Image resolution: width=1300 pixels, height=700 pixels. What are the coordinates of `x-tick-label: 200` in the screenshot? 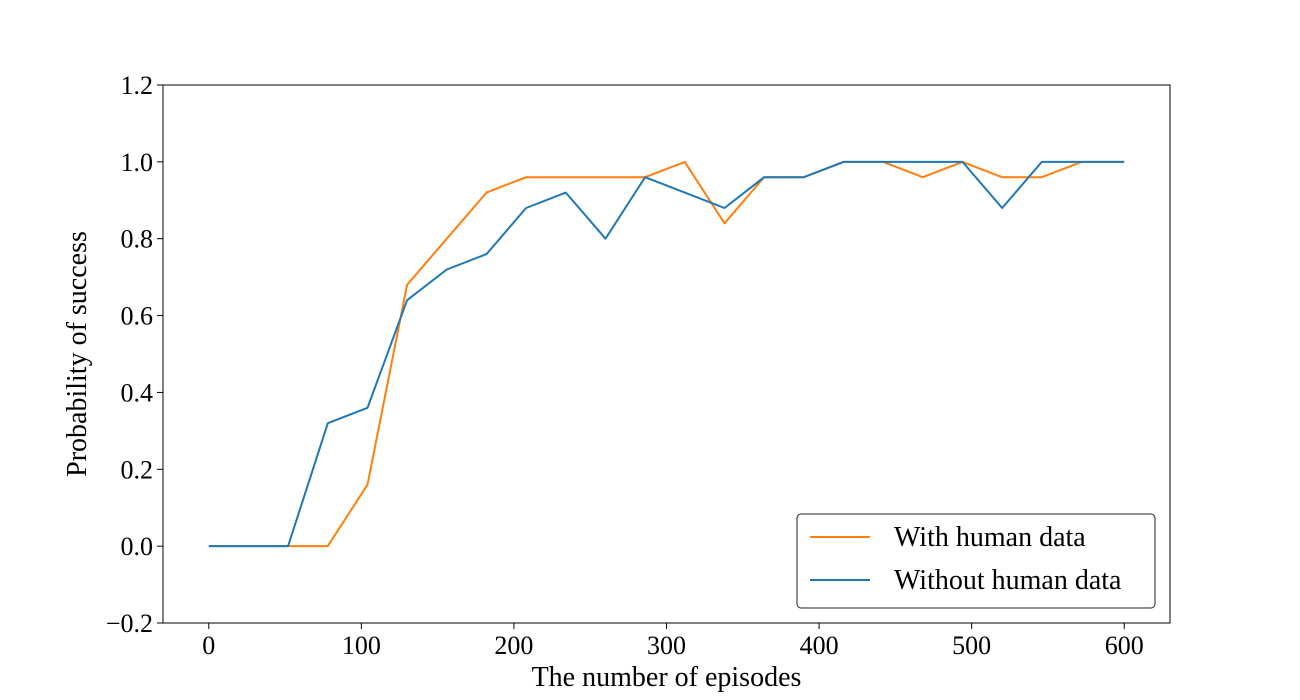 It's located at (513, 645).